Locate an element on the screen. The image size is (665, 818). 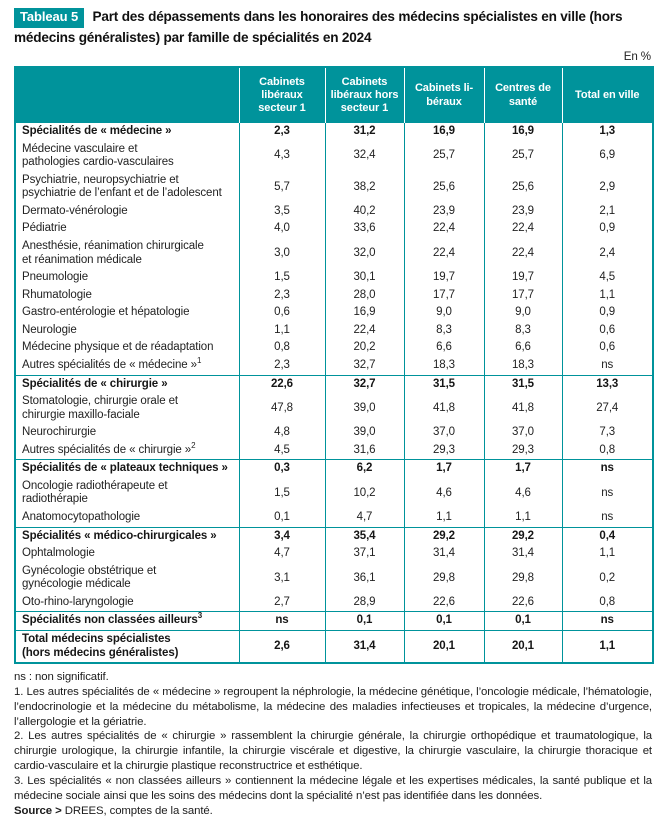
row-label: Spécialités de « médecine » is located at coordinates (97, 131).